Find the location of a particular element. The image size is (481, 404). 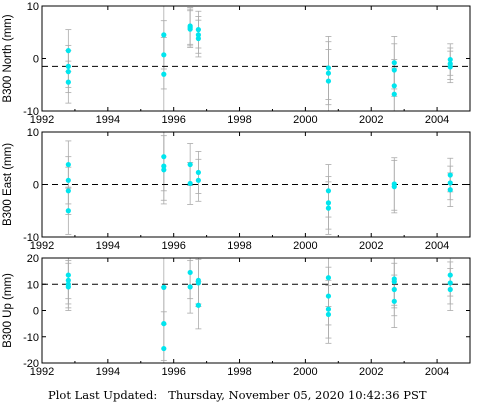

footer-timestamp: Thursday, November 05, 2020 10:42:36 PST is located at coordinates (297, 395).